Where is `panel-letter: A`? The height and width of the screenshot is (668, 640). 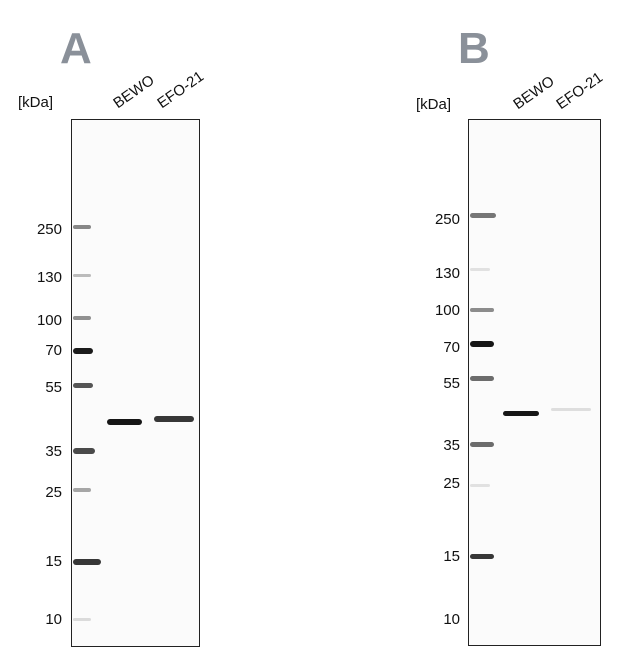
panel-letter: A is located at coordinates (76, 48).